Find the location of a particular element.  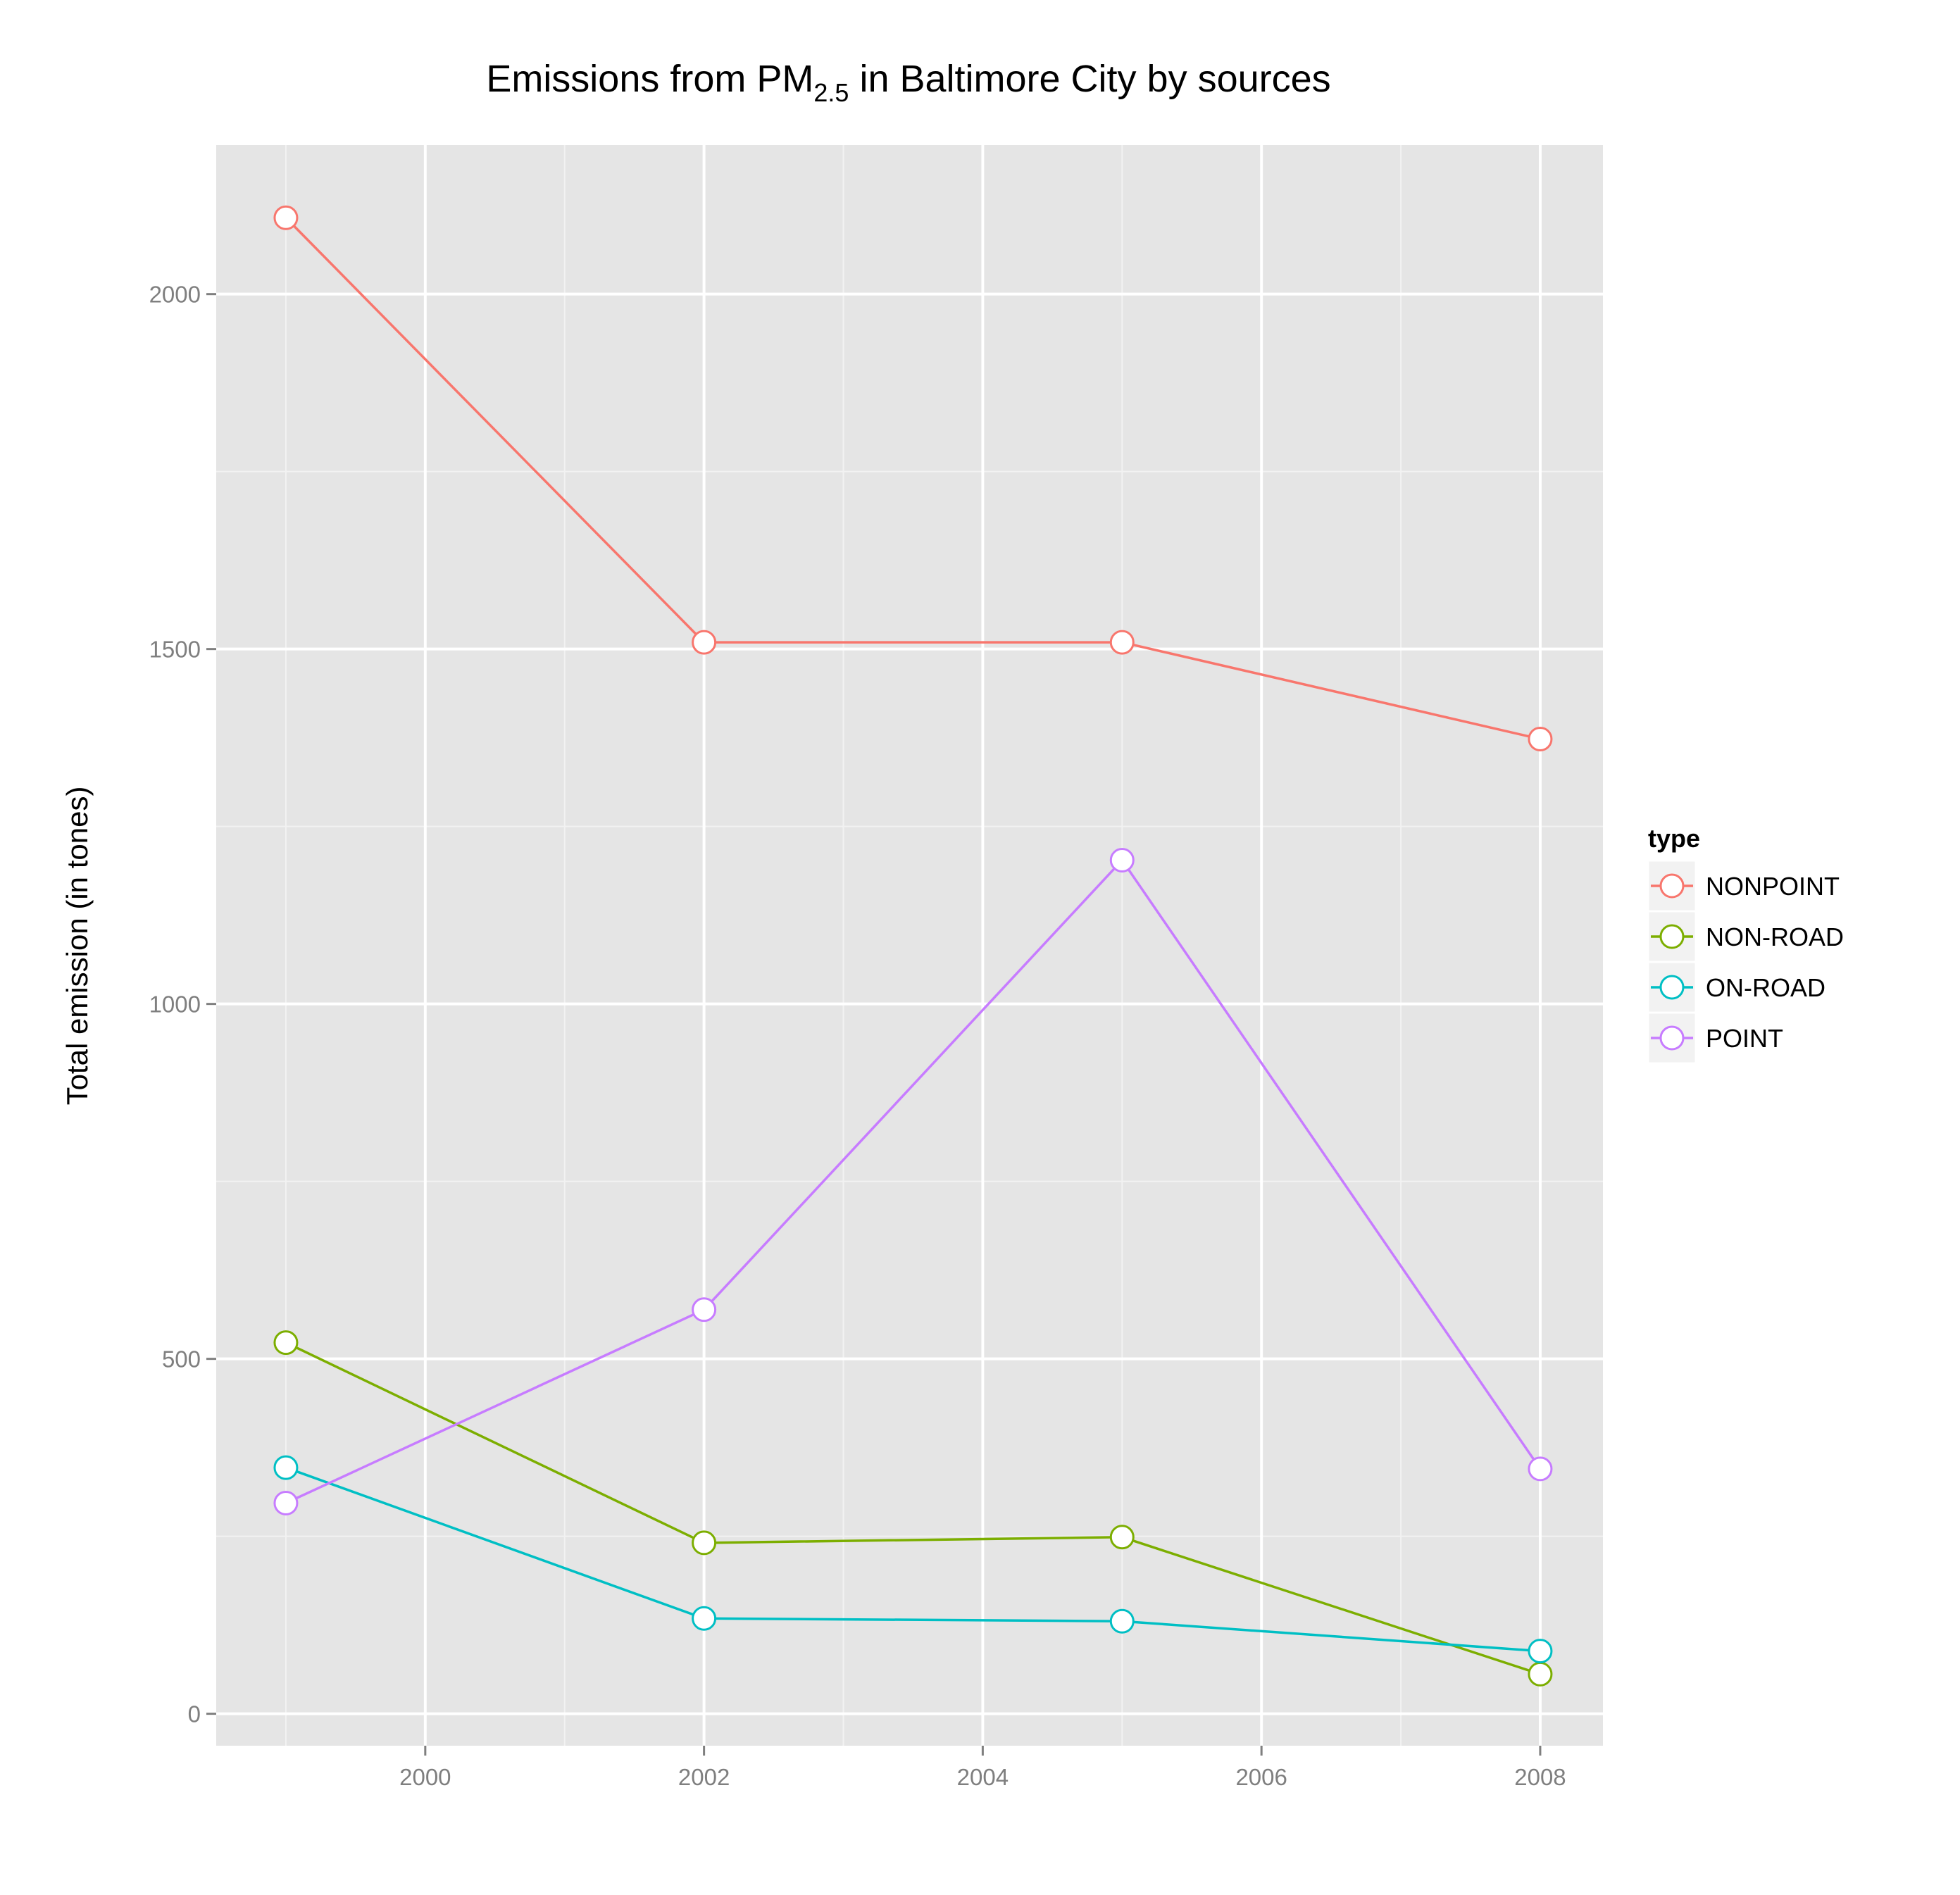

series-line-on-road is located at coordinates (913, 1559).